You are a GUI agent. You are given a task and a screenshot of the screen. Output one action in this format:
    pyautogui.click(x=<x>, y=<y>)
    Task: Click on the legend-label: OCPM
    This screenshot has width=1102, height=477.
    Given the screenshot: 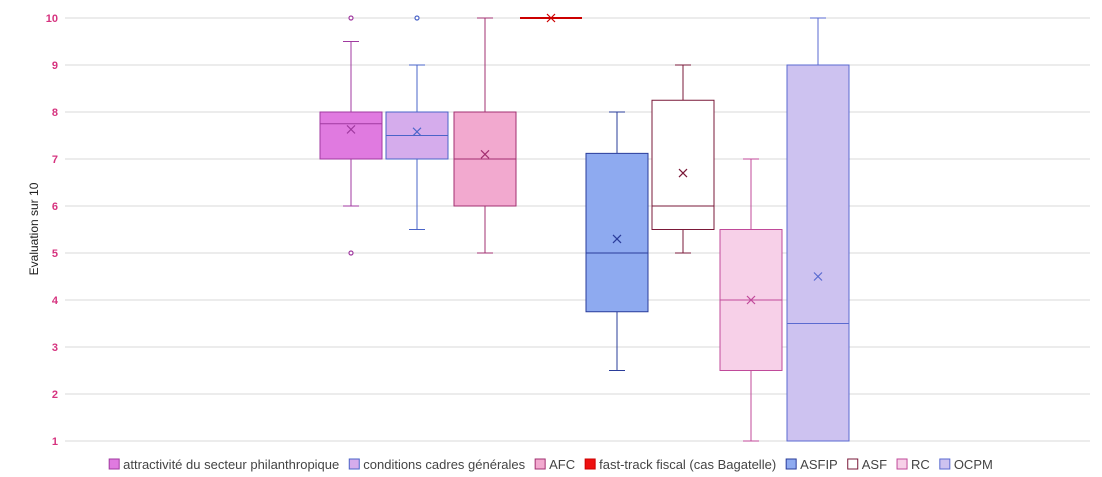 What is the action you would take?
    pyautogui.click(x=973, y=464)
    